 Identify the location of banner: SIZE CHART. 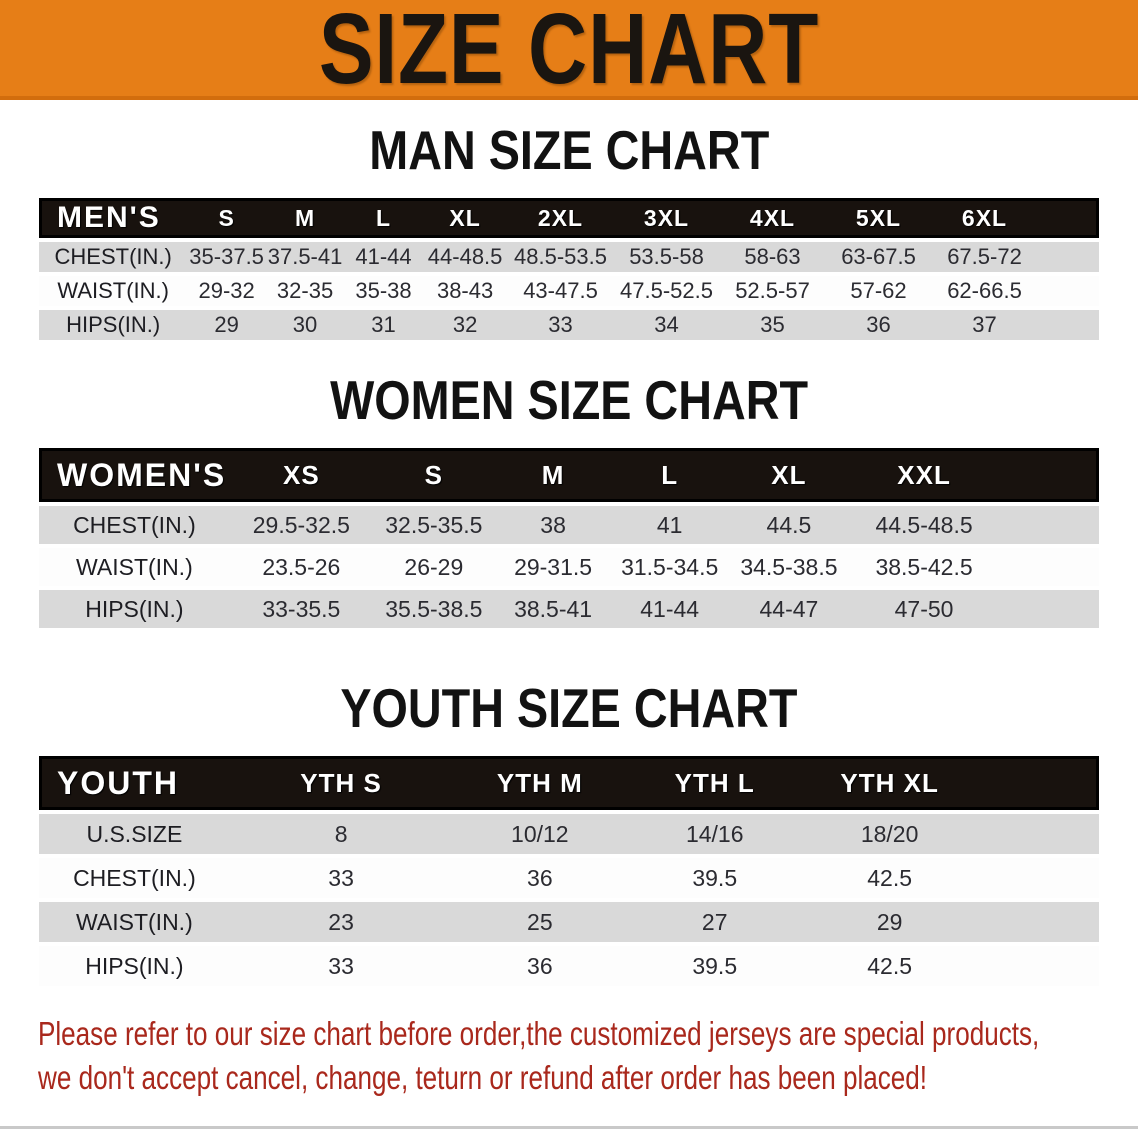
(569, 50).